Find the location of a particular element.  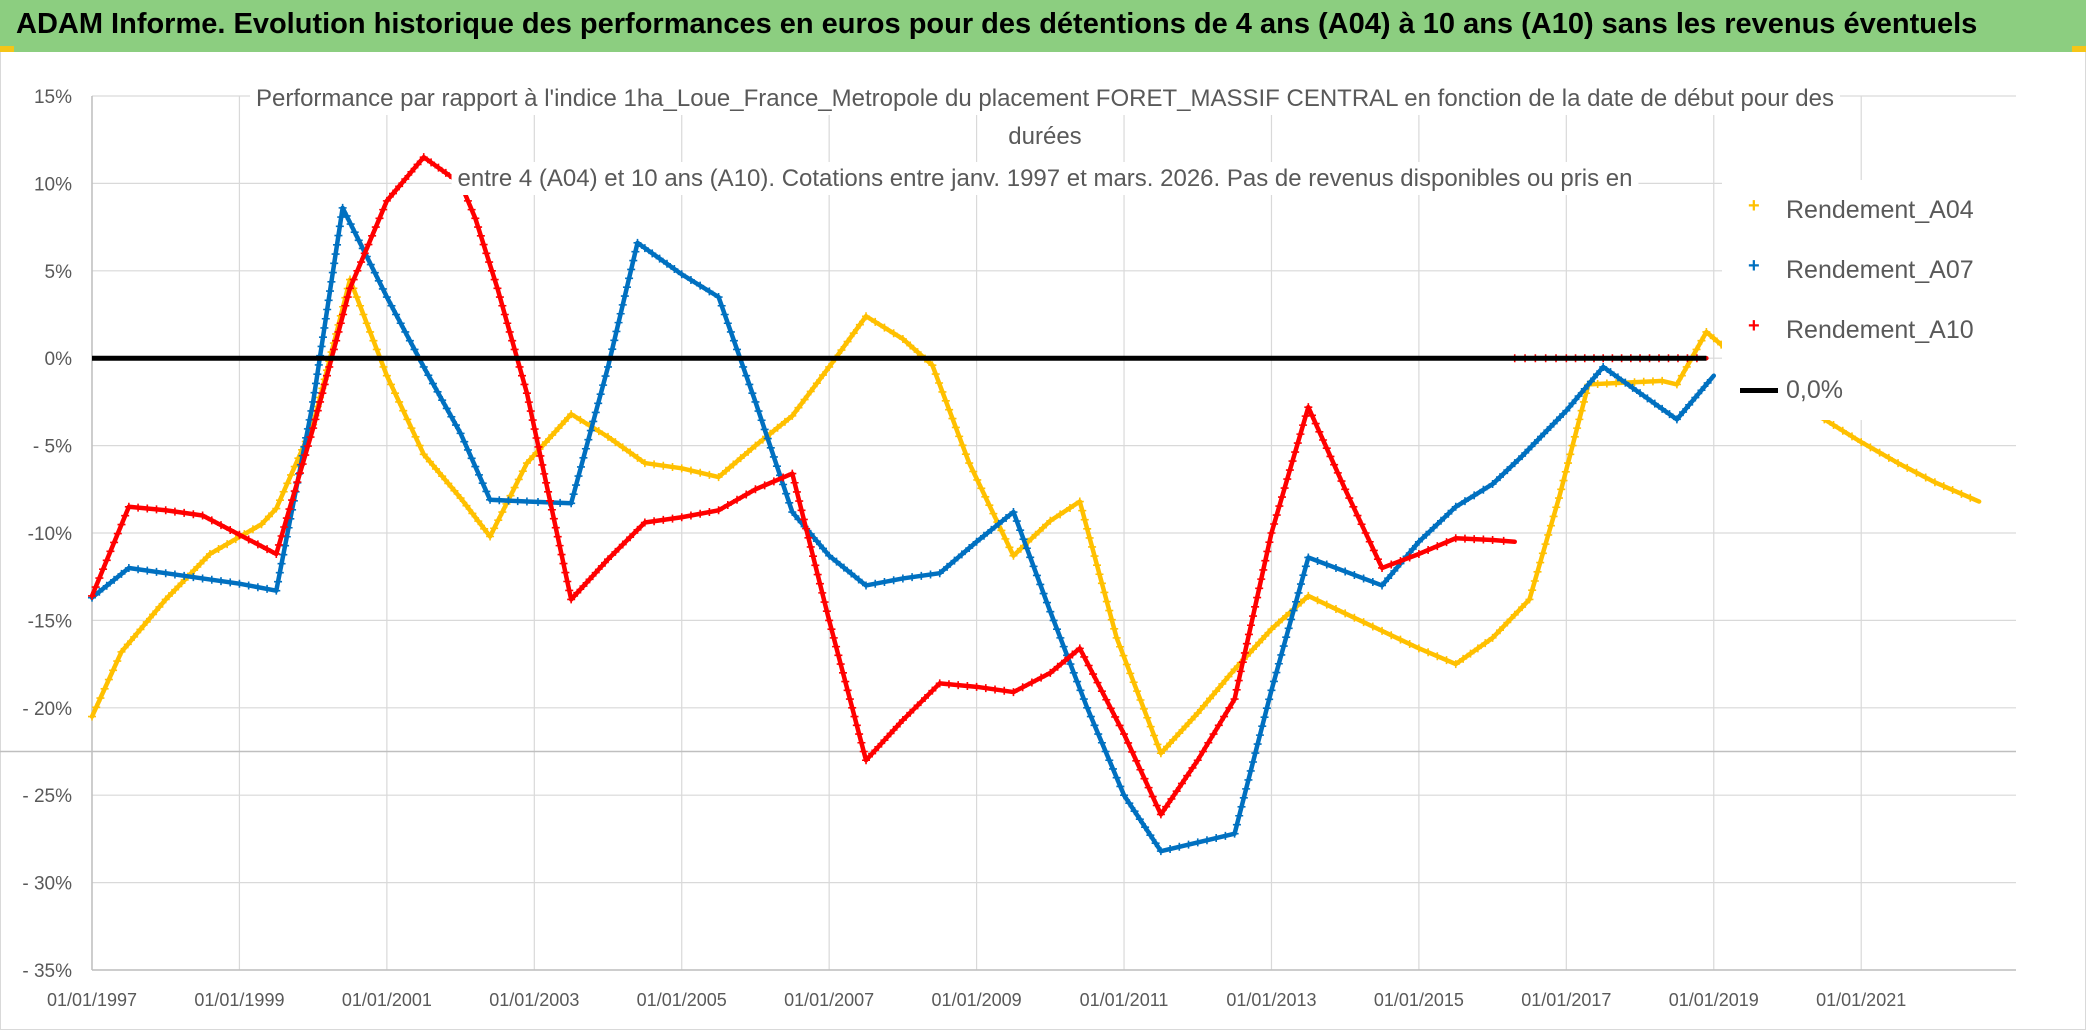

chart-title-backdrop is located at coordinates (1045, 98).